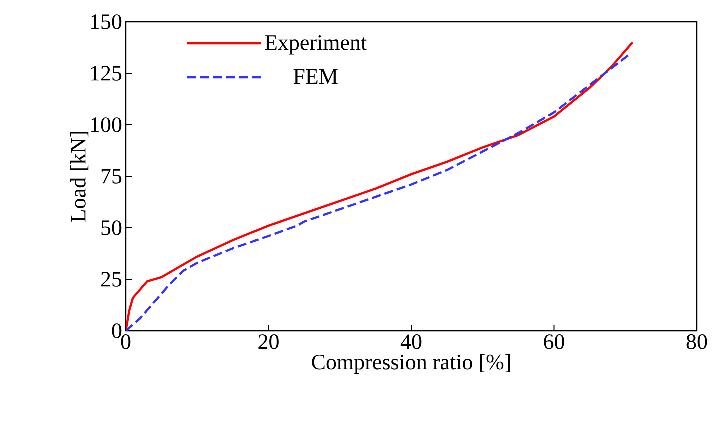  What do you see at coordinates (411, 364) in the screenshot?
I see `x-axis-title: Compression ratio [%]` at bounding box center [411, 364].